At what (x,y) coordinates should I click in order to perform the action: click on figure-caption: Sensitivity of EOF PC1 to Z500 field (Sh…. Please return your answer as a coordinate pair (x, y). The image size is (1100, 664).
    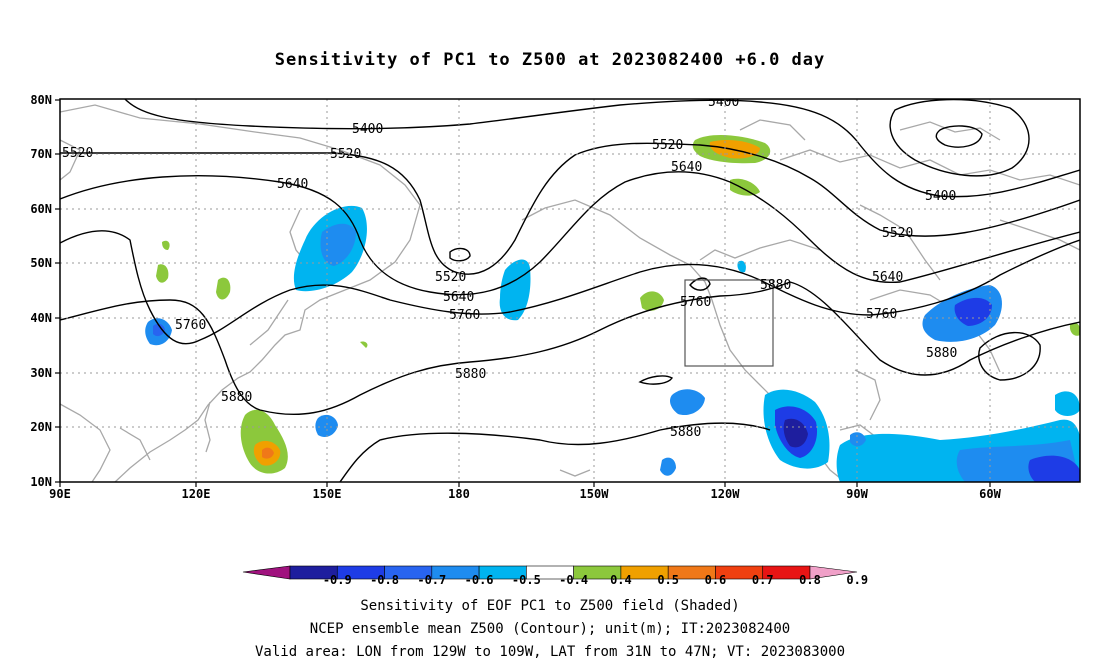
    Looking at the image, I should click on (550, 629).